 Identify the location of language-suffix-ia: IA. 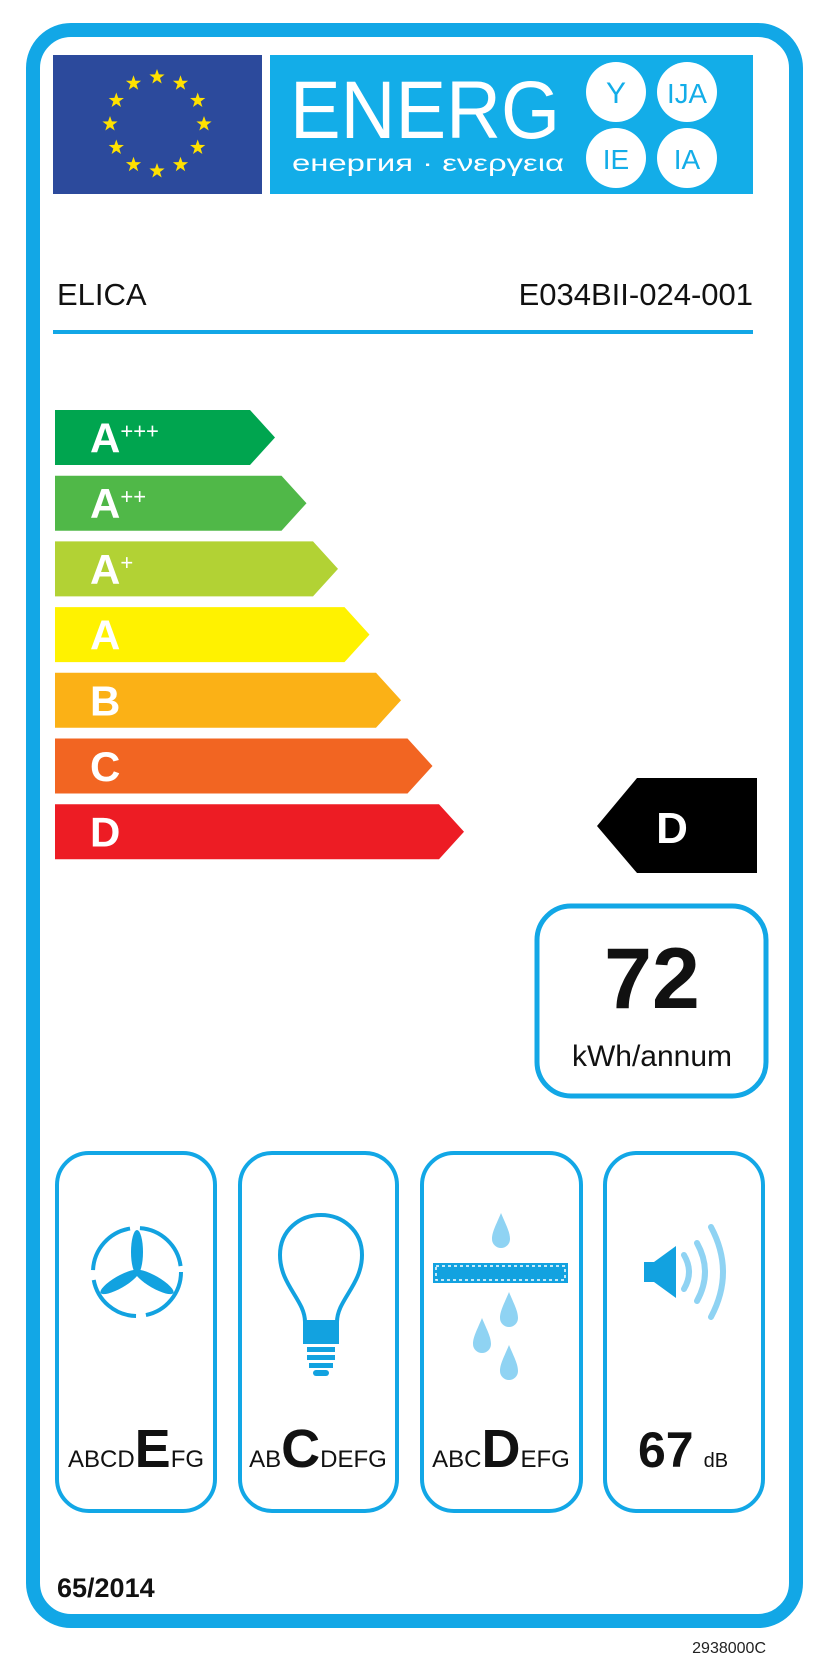
(687, 158).